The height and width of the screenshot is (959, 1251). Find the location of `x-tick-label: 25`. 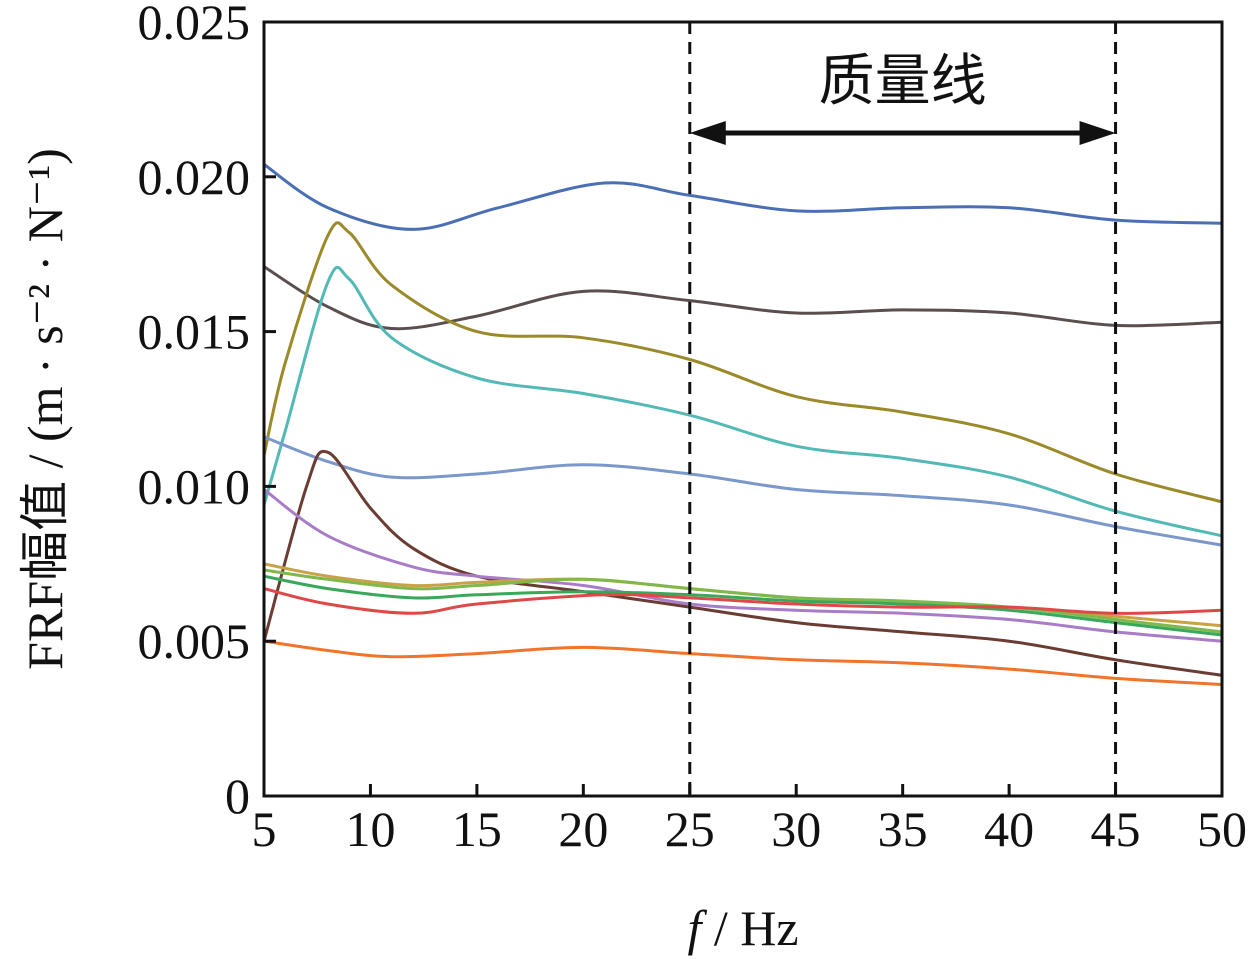

x-tick-label: 25 is located at coordinates (690, 829).